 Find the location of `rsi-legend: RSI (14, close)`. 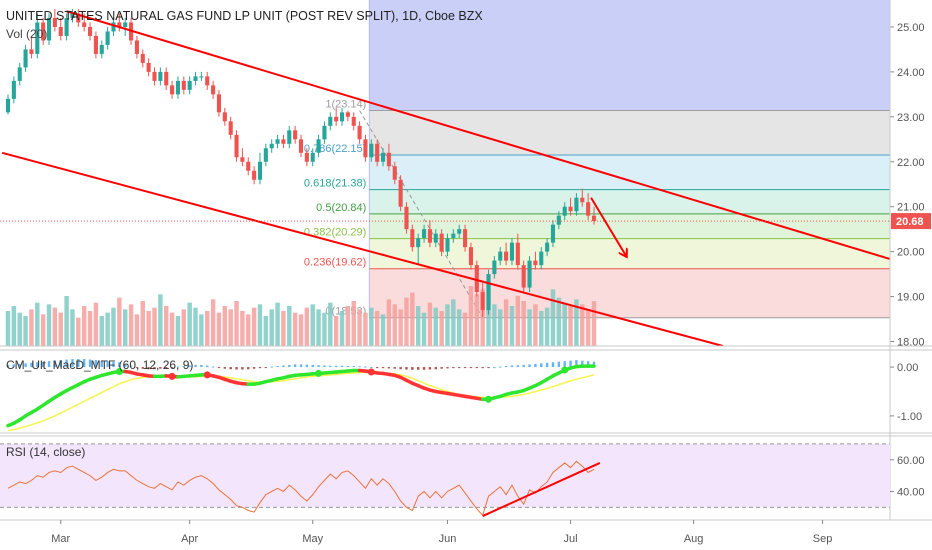

rsi-legend: RSI (14, close) is located at coordinates (46, 452).